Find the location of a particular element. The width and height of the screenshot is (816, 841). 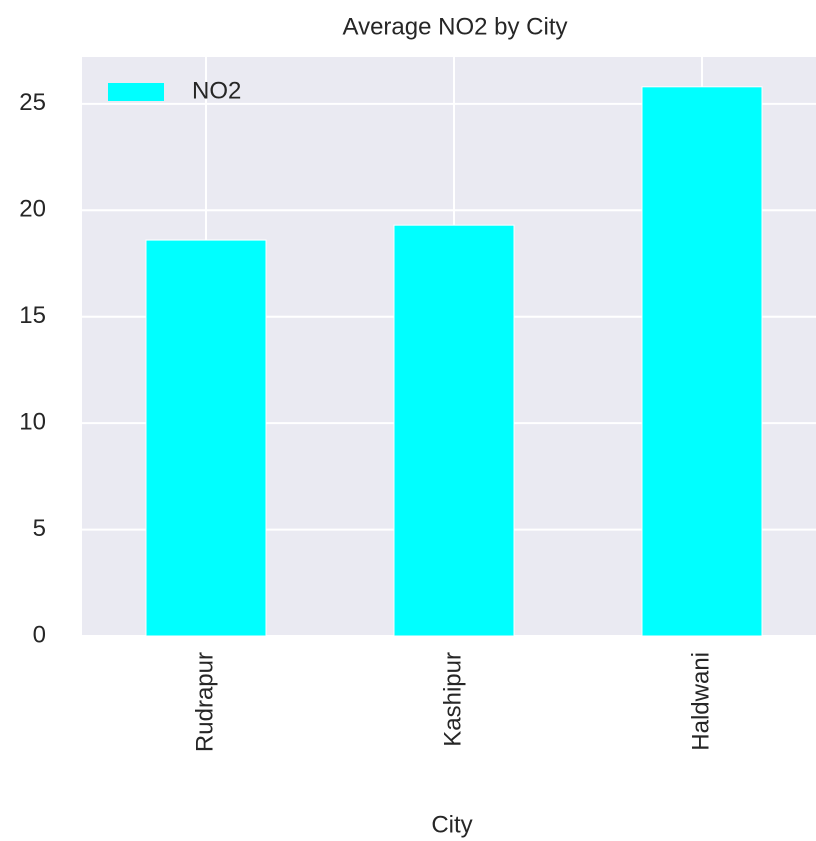

chart-title: Average NO2 by City is located at coordinates (455, 26).